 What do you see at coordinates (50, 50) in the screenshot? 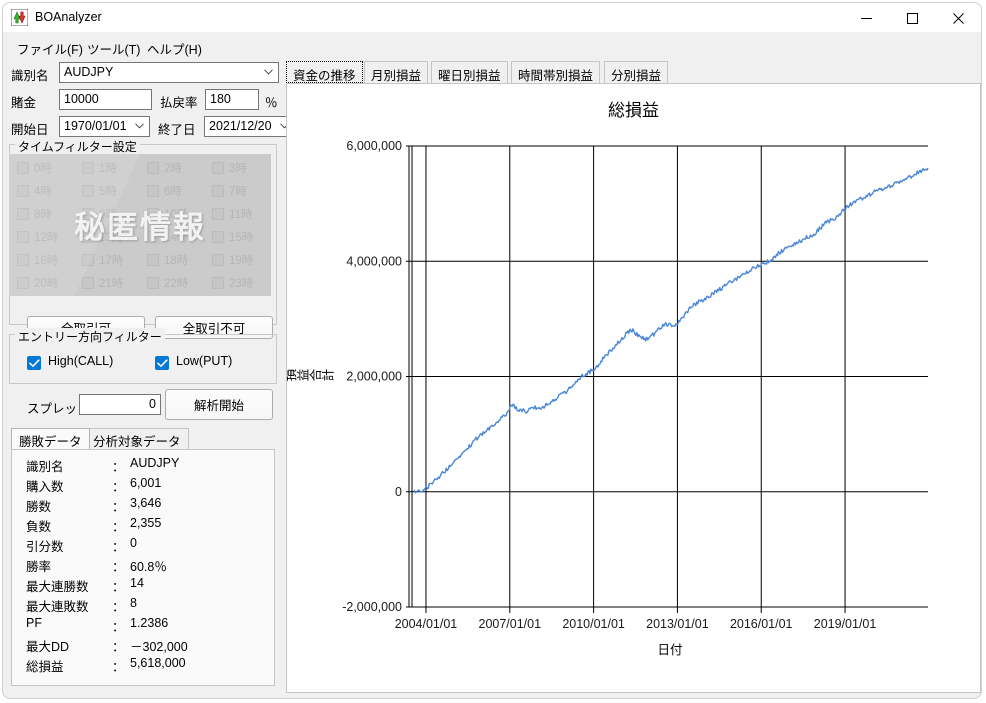
I see `menu-file: ファイル(F)` at bounding box center [50, 50].